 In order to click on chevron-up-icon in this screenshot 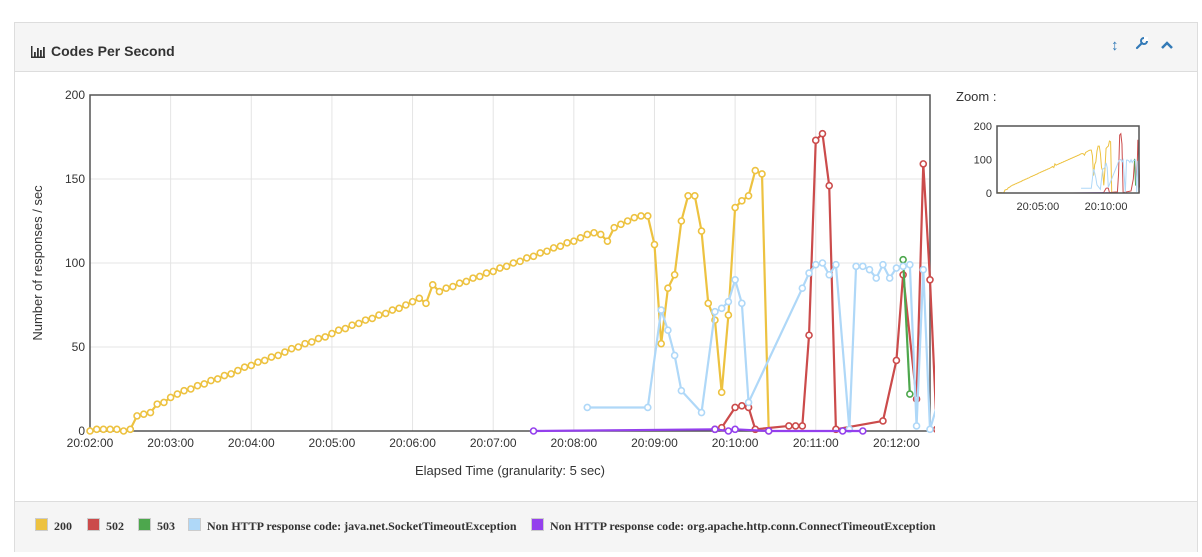, I will do `click(1167, 45)`.